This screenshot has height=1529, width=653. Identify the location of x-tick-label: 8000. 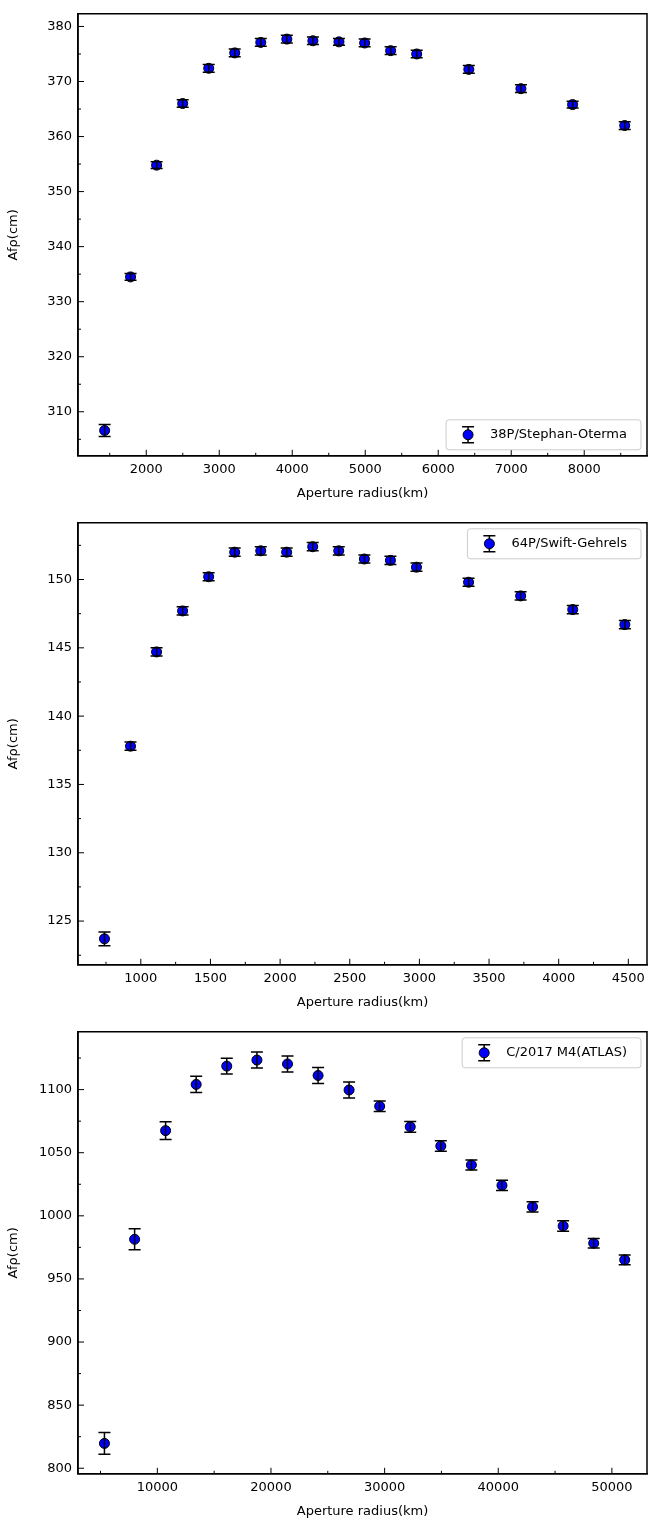
(584, 468).